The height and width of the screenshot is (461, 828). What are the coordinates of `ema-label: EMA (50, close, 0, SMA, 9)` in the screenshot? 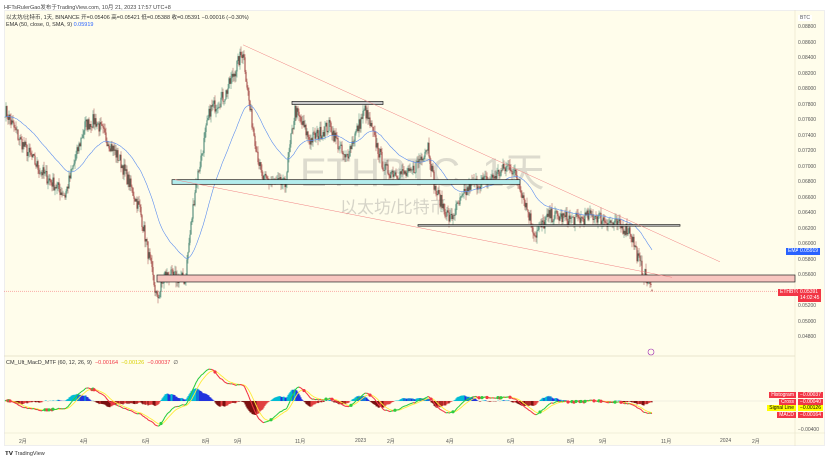 It's located at (39, 25).